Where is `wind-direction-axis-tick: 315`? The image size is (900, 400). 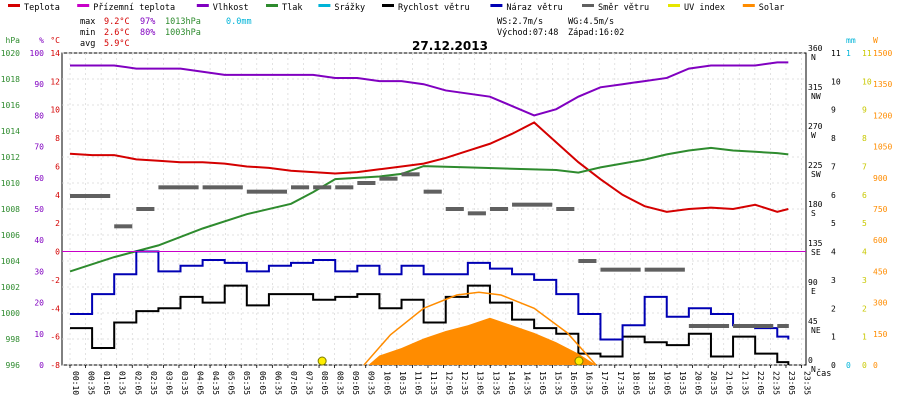 wind-direction-axis-tick: 315 is located at coordinates (815, 87).